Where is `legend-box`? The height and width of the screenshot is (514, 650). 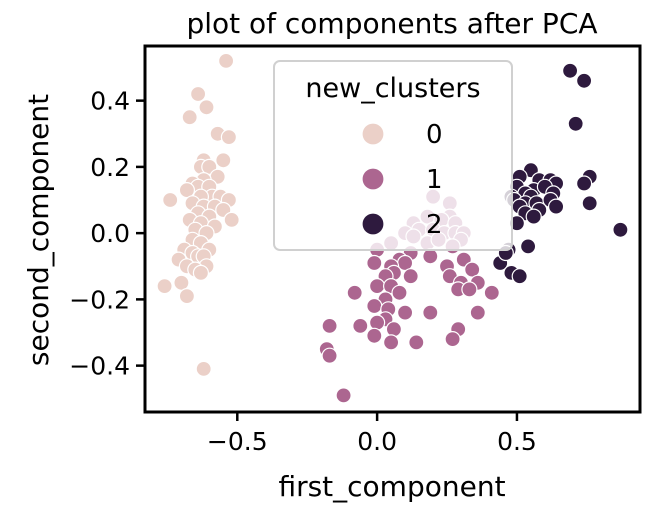
legend-box is located at coordinates (393, 155).